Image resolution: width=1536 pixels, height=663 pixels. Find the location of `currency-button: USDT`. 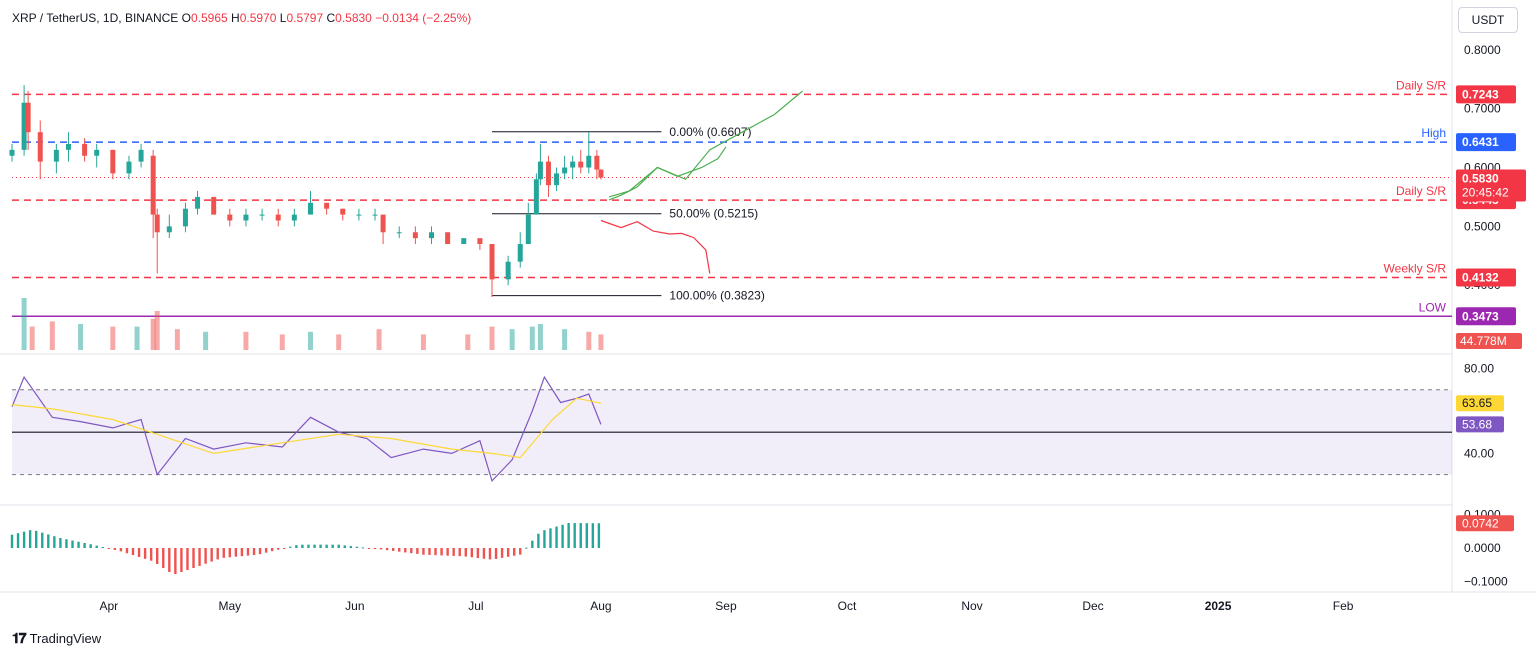

currency-button: USDT is located at coordinates (1488, 20).